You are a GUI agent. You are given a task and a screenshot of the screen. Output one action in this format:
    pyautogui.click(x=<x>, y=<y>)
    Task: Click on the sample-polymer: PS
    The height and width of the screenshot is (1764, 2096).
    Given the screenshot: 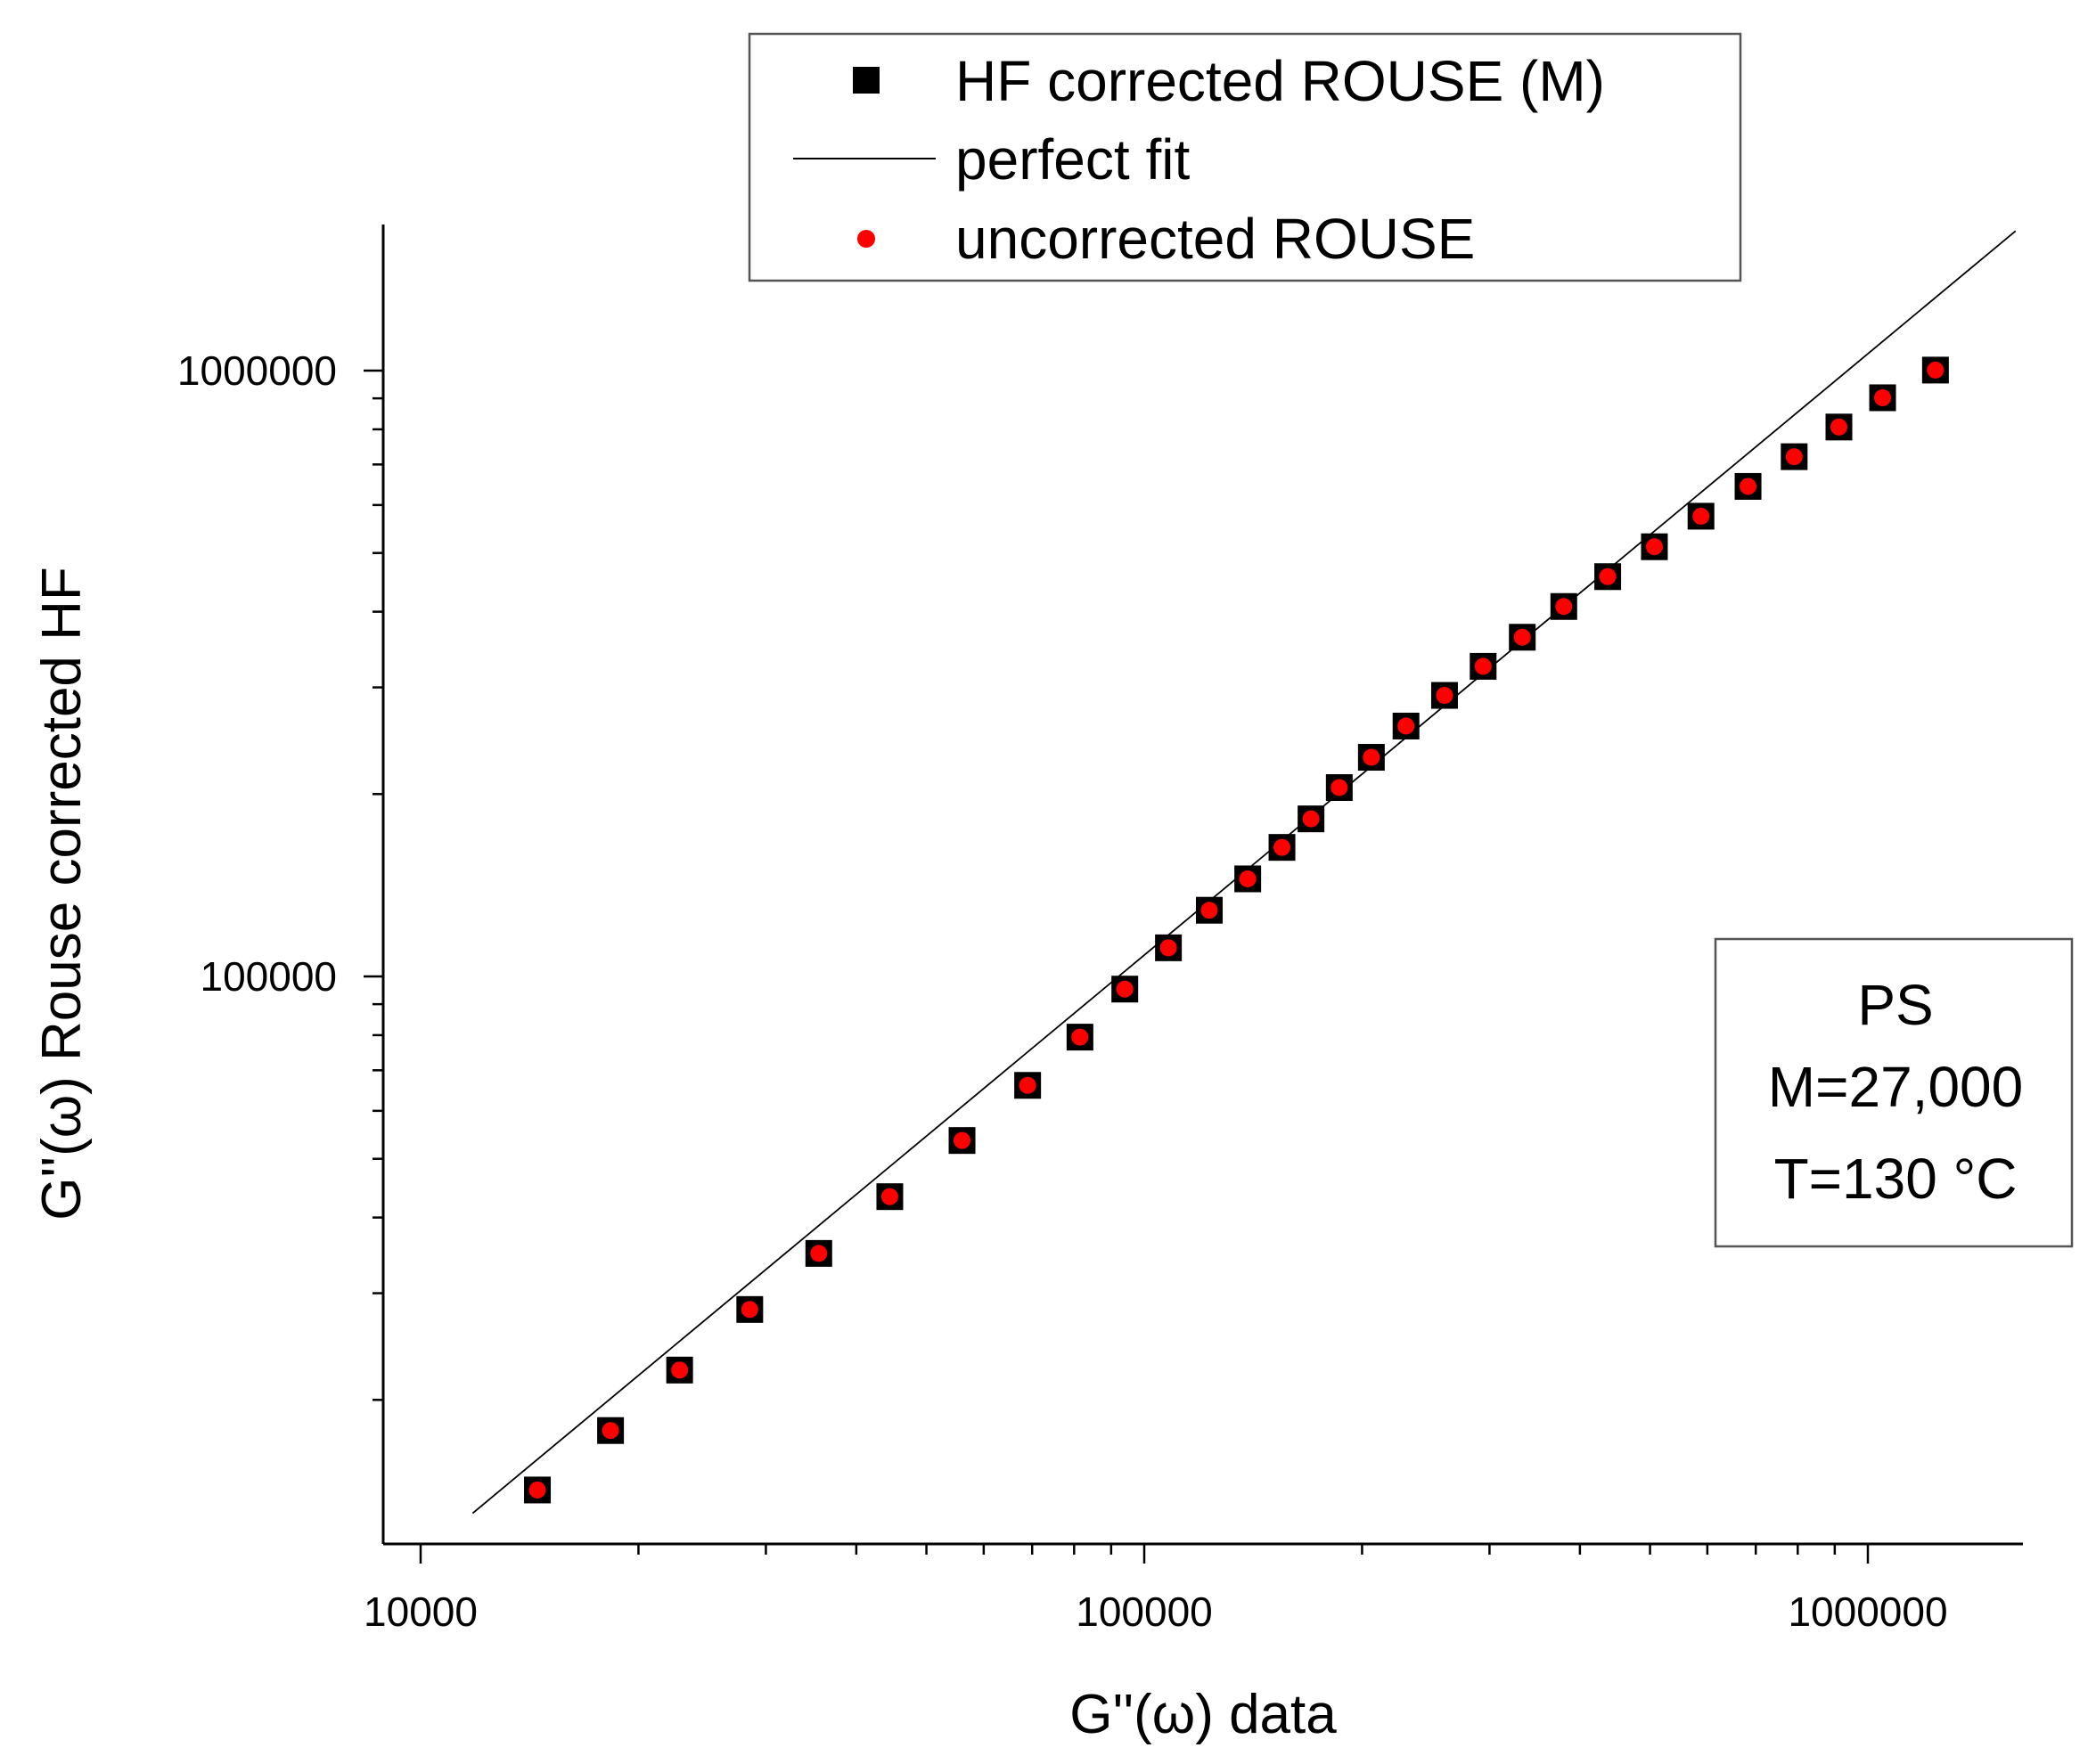 What is the action you would take?
    pyautogui.click(x=1895, y=1005)
    